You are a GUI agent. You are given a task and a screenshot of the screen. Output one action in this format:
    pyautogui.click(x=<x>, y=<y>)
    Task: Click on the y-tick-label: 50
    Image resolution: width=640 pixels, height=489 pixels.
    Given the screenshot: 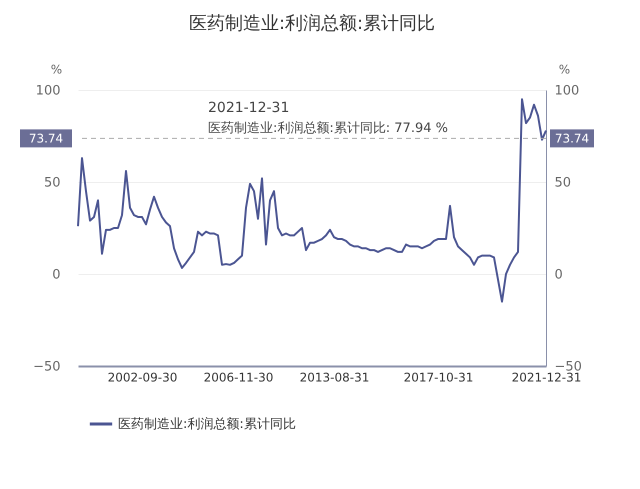 What is the action you would take?
    pyautogui.click(x=52, y=183)
    